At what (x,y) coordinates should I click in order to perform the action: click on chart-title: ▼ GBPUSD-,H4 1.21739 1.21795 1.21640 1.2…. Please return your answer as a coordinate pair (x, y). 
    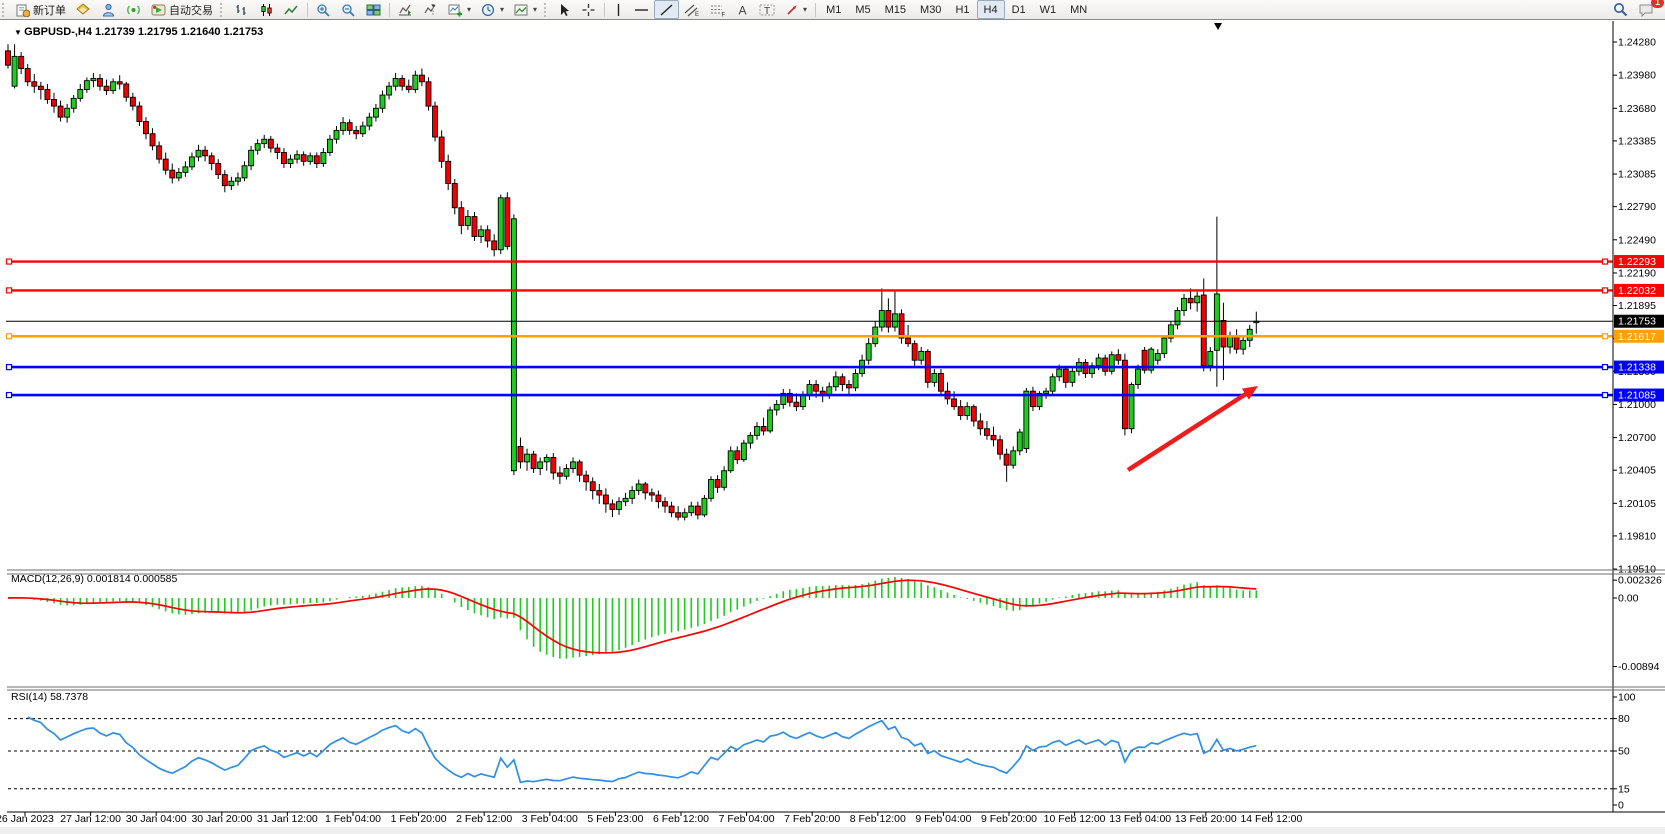
    Looking at the image, I should click on (139, 32).